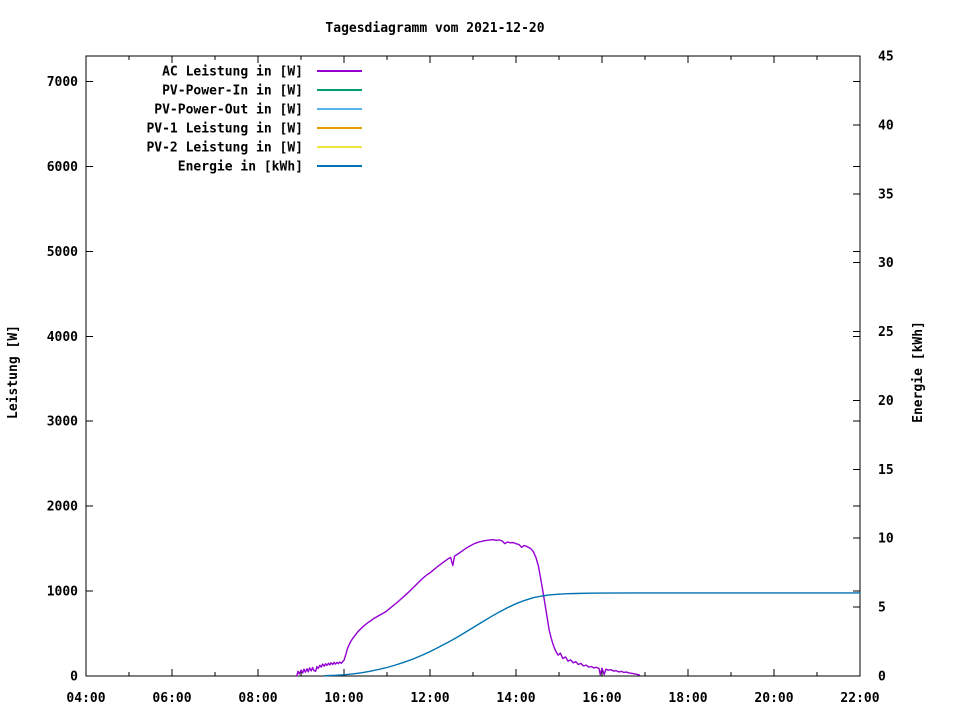  I want to click on legend-item-label: PV-Power-Out in [W], so click(228, 110).